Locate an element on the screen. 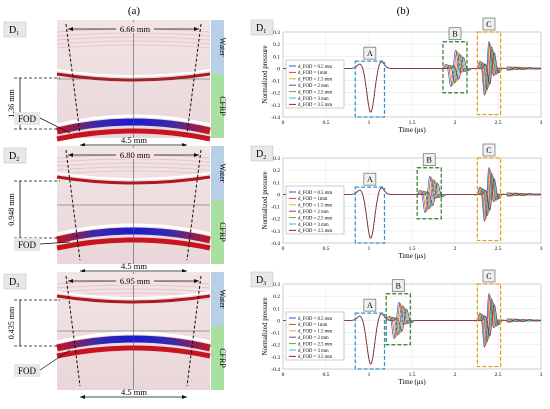 The height and width of the screenshot is (409, 550). x-tick-label: 0.5 is located at coordinates (326, 123).